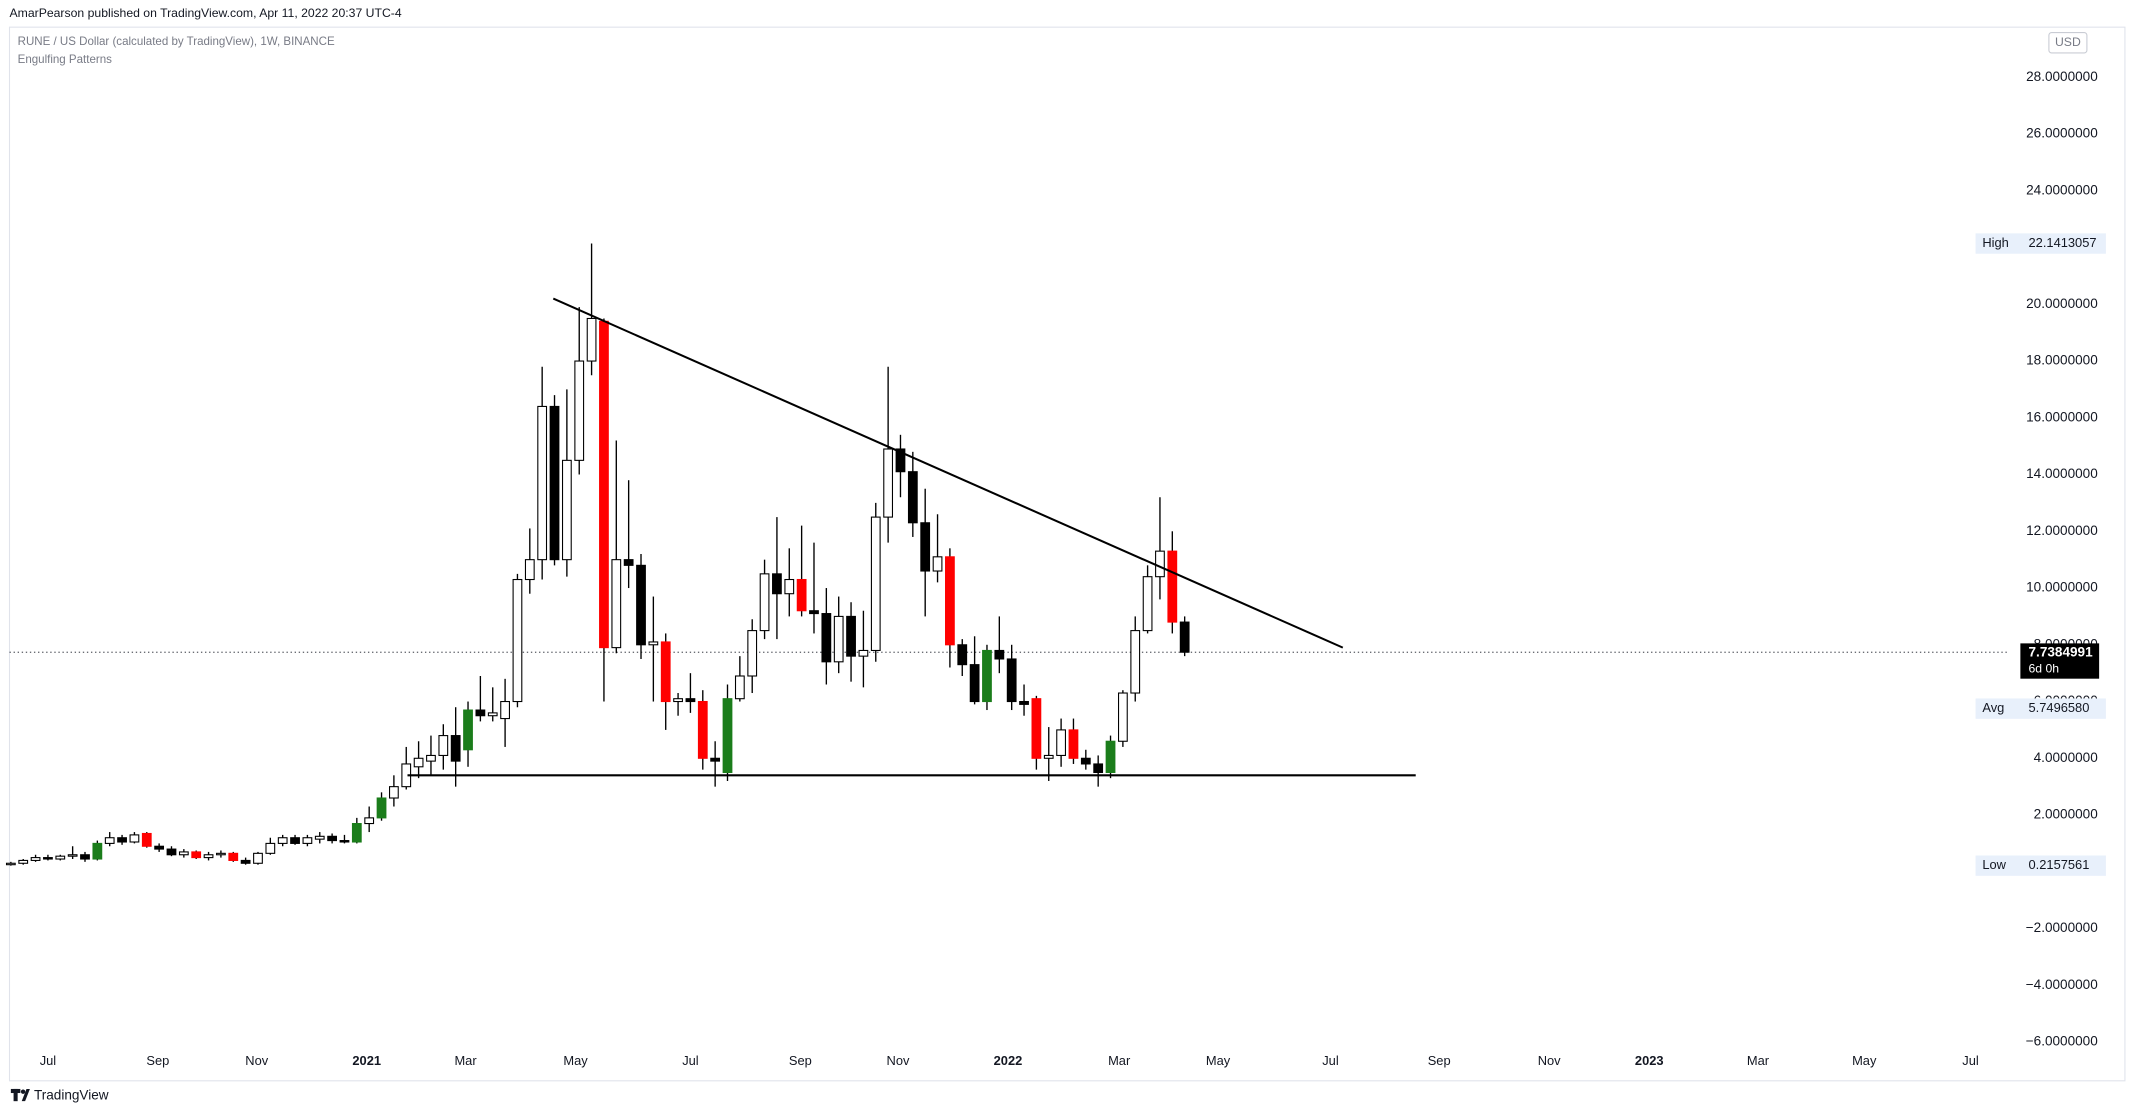 The image size is (2129, 1113). Describe the element at coordinates (2061, 651) in the screenshot. I see `last-price-value: 7.7384991` at that location.